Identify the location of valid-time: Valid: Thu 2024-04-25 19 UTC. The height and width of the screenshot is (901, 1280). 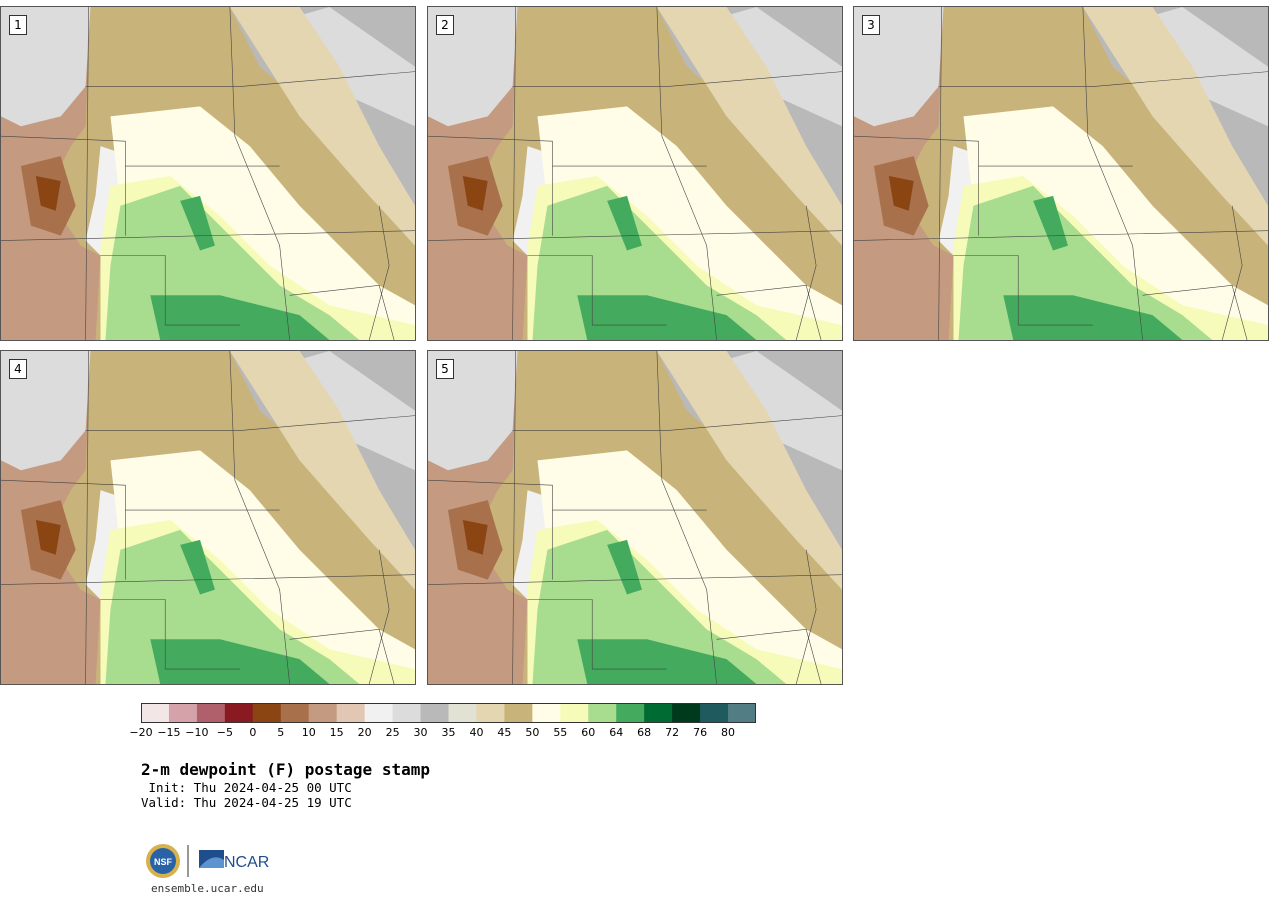
(246, 802).